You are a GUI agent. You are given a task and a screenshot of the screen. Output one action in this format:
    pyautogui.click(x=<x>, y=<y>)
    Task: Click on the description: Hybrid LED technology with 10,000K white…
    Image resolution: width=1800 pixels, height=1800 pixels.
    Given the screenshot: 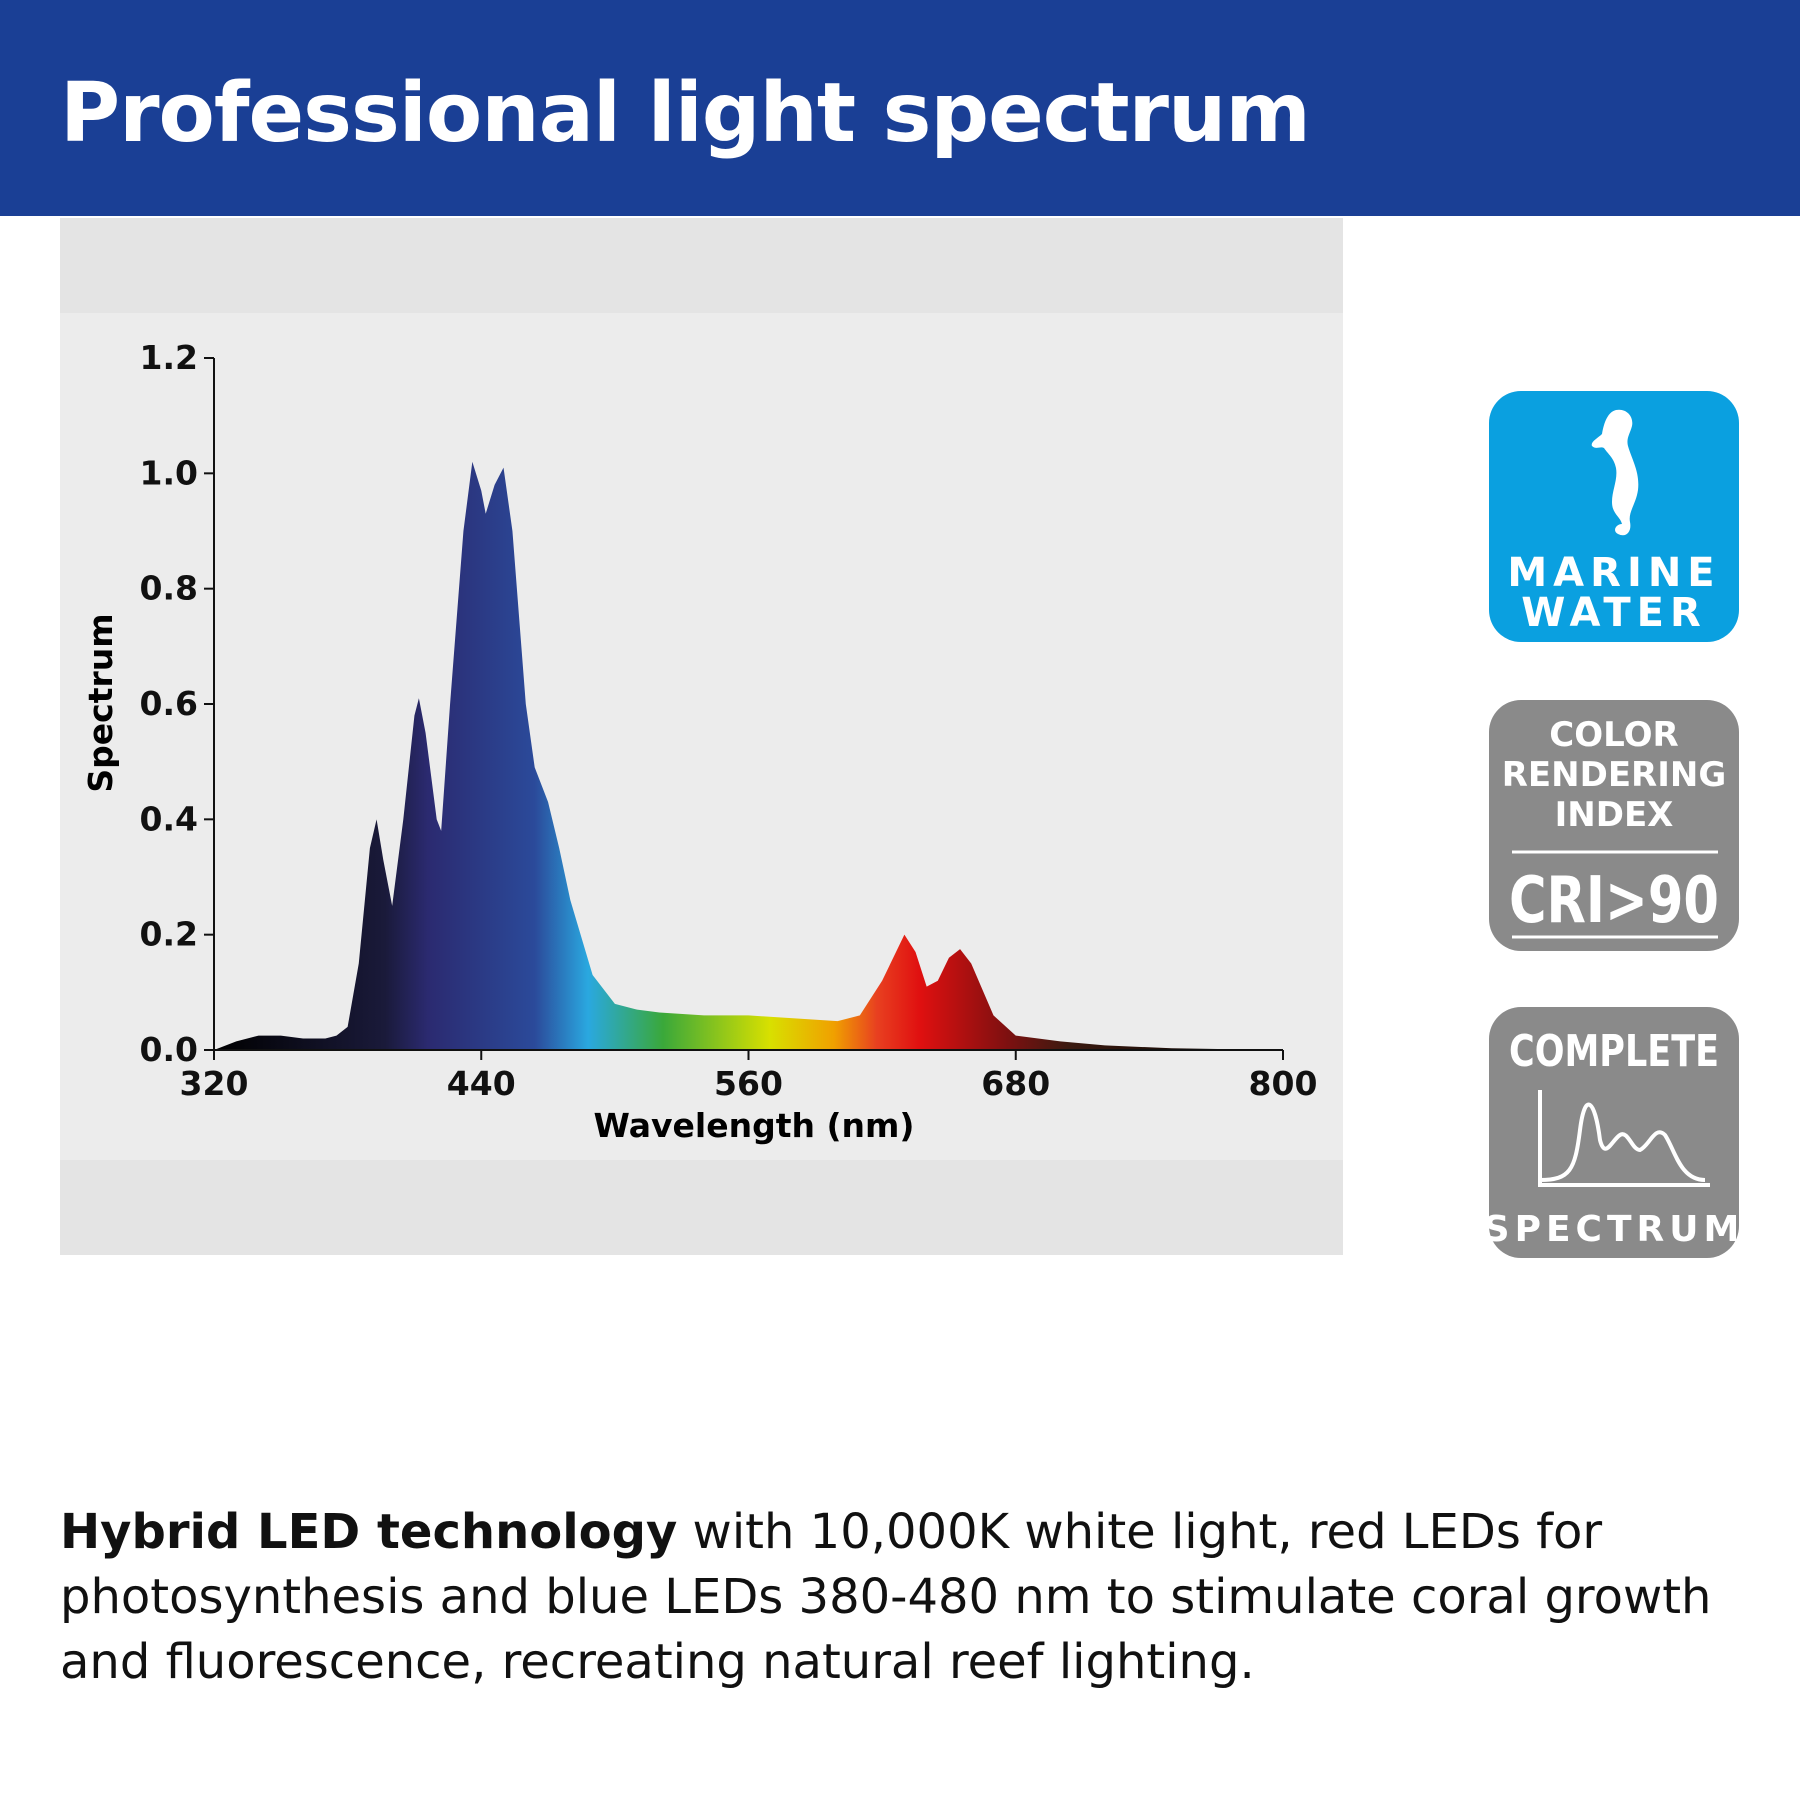 What is the action you would take?
    pyautogui.click(x=890, y=1597)
    